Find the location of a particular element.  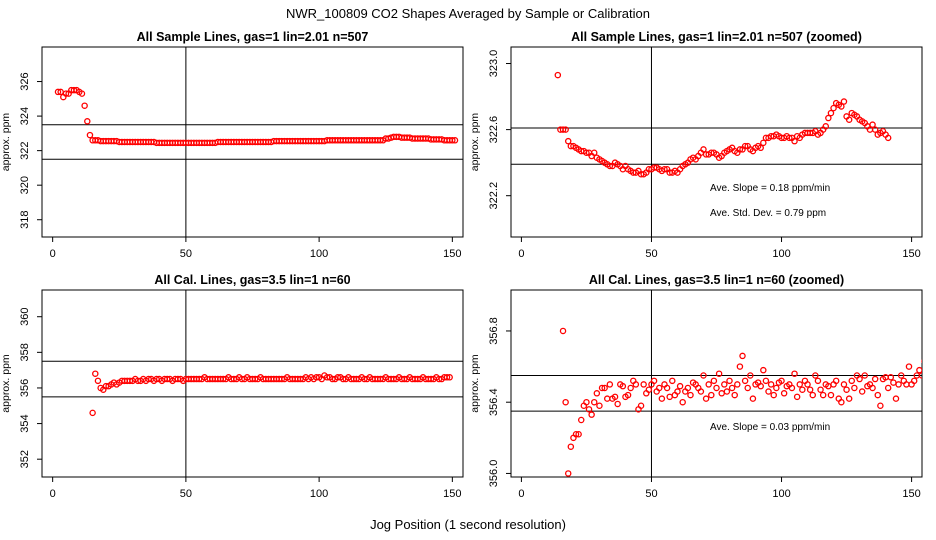

panel-title: All Sample Lines, gas=1 lin=2.01 n=507 is located at coordinates (253, 37).